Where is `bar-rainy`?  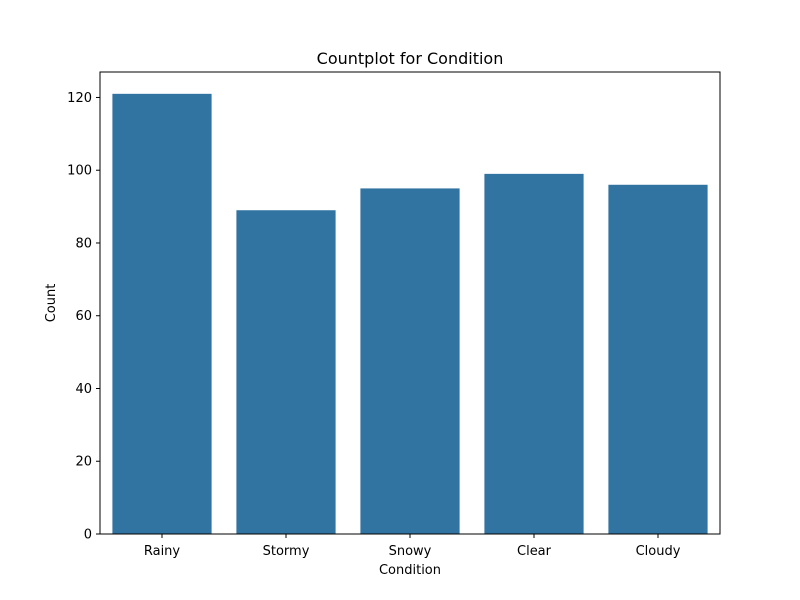 bar-rainy is located at coordinates (162, 313).